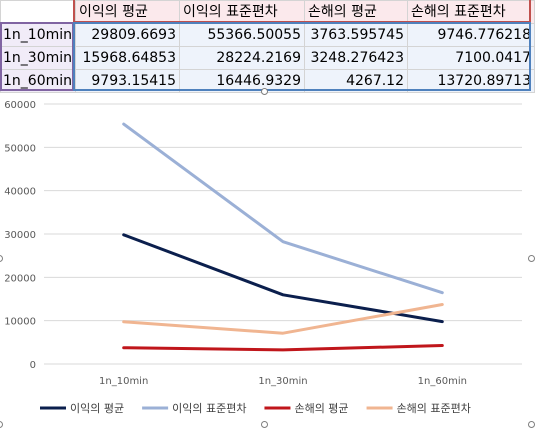  I want to click on y-tick-label: 20000, so click(20, 278).